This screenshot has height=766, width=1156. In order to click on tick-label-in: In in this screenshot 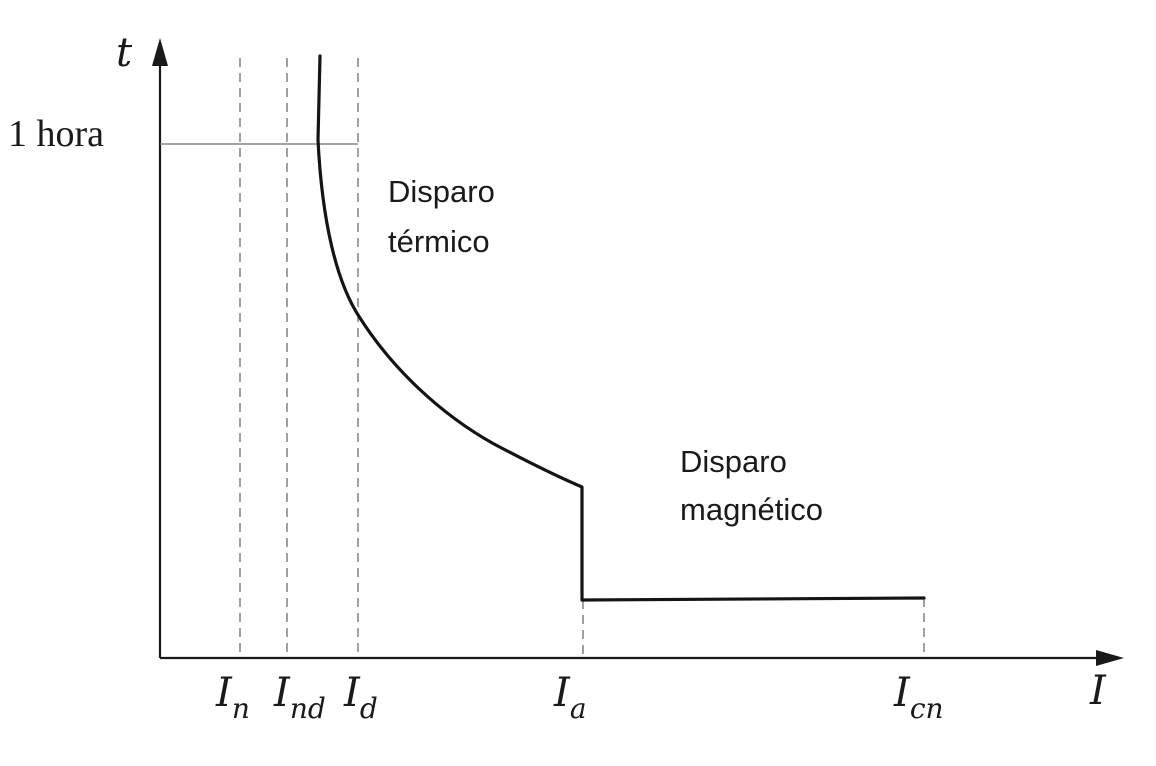, I will do `click(232, 697)`.